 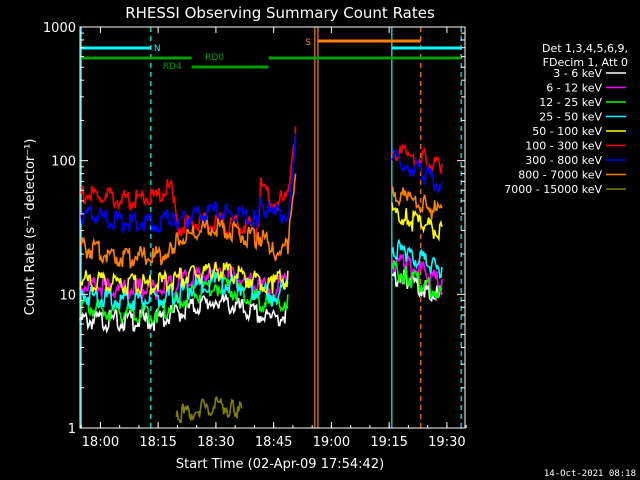 I want to click on footer-date: 14-Oct-2021 08:18, so click(x=590, y=474).